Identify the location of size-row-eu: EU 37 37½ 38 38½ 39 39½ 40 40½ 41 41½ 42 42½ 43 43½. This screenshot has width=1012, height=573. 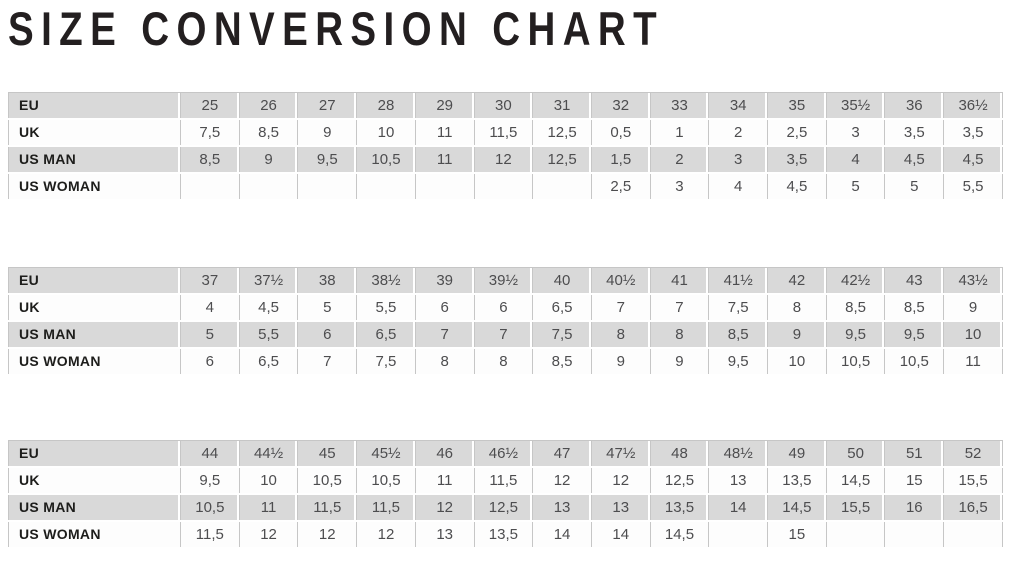
(505, 281).